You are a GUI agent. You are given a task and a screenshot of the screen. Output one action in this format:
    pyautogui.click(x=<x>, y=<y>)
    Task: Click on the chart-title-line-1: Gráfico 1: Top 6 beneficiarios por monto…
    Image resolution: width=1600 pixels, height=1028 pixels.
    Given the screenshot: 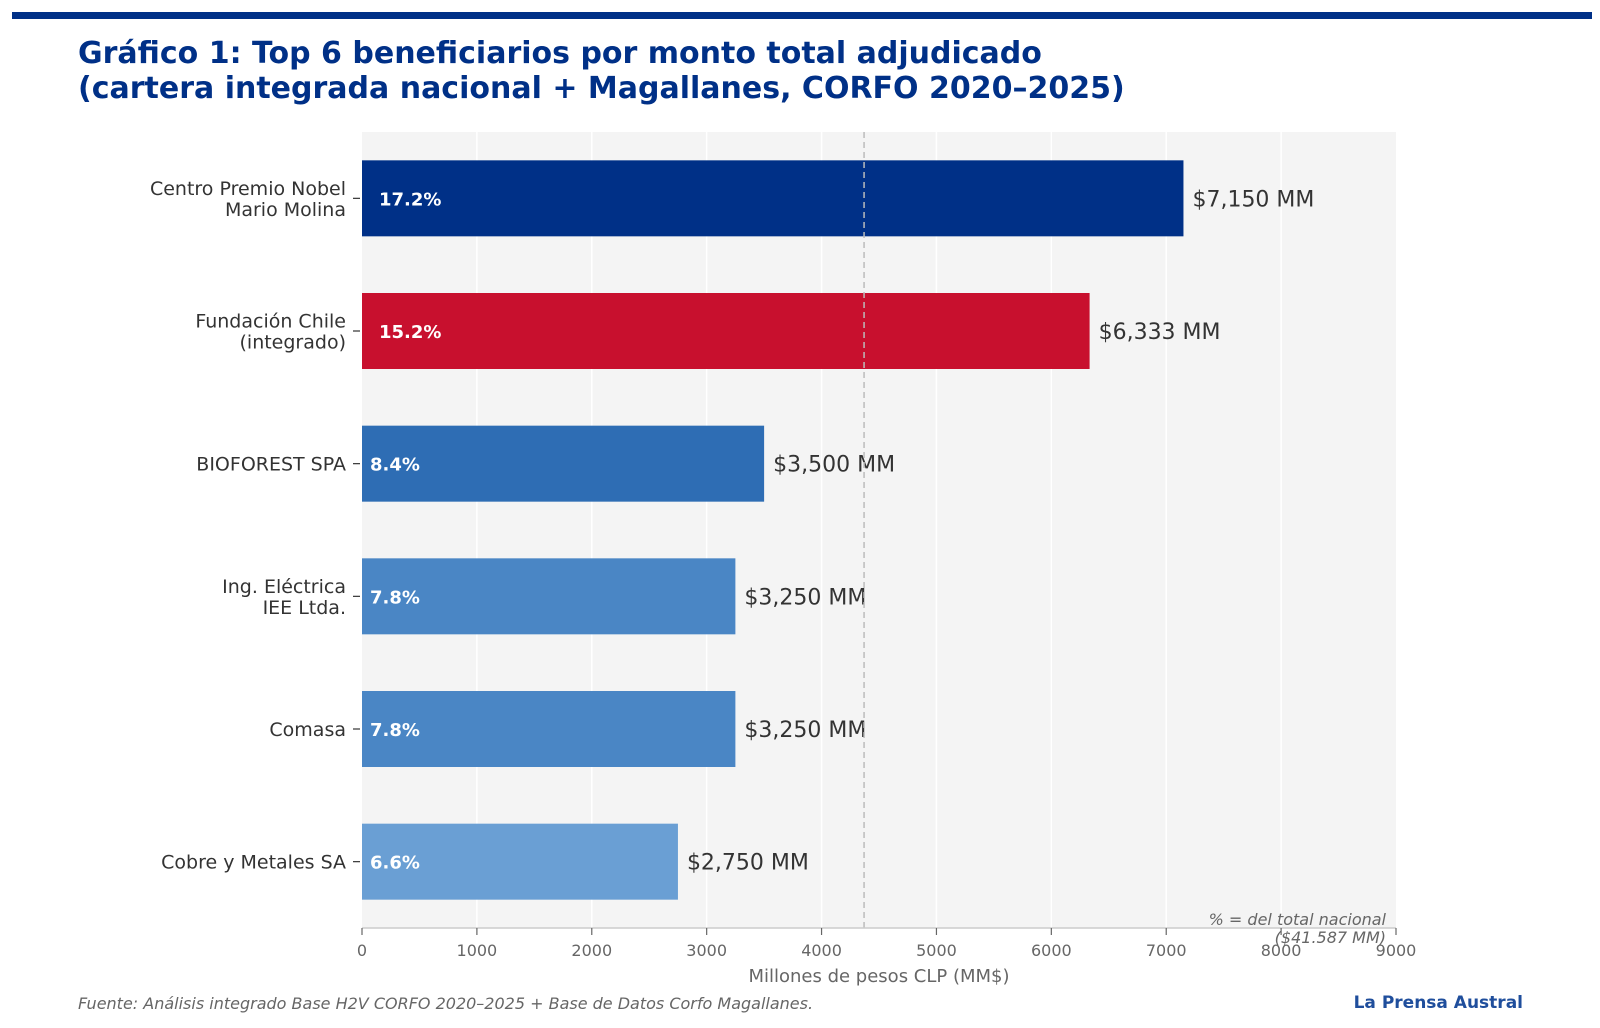 What is the action you would take?
    pyautogui.click(x=560, y=53)
    